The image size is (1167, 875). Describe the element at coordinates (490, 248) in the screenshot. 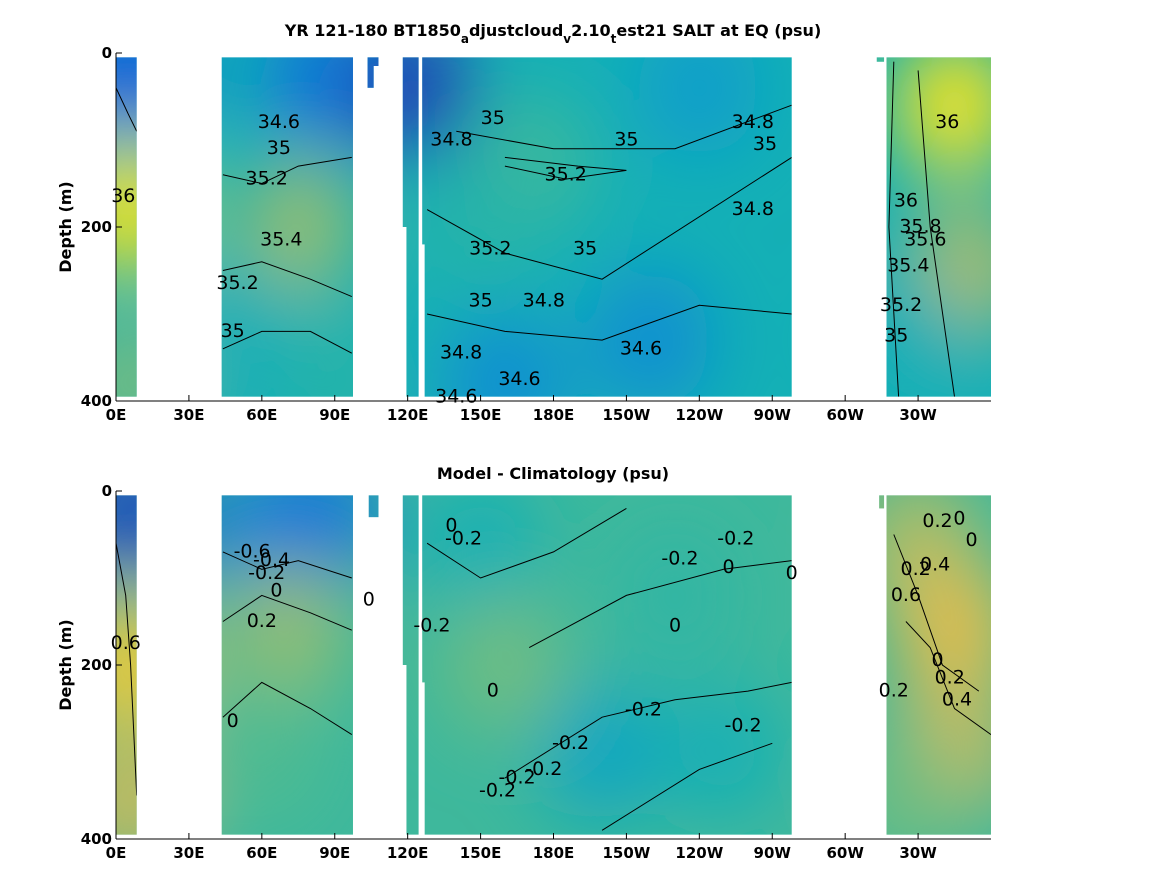

I see `contour-label-15: 35.2` at that location.